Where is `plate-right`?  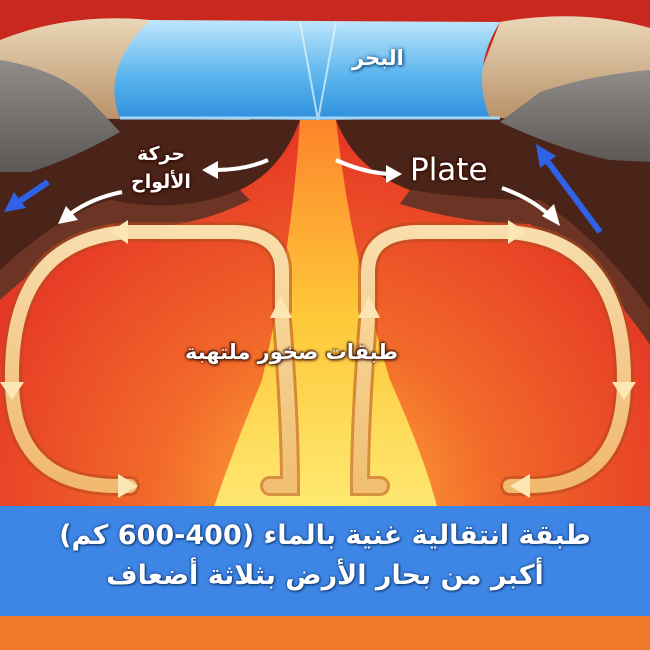
plate-right is located at coordinates (493, 211).